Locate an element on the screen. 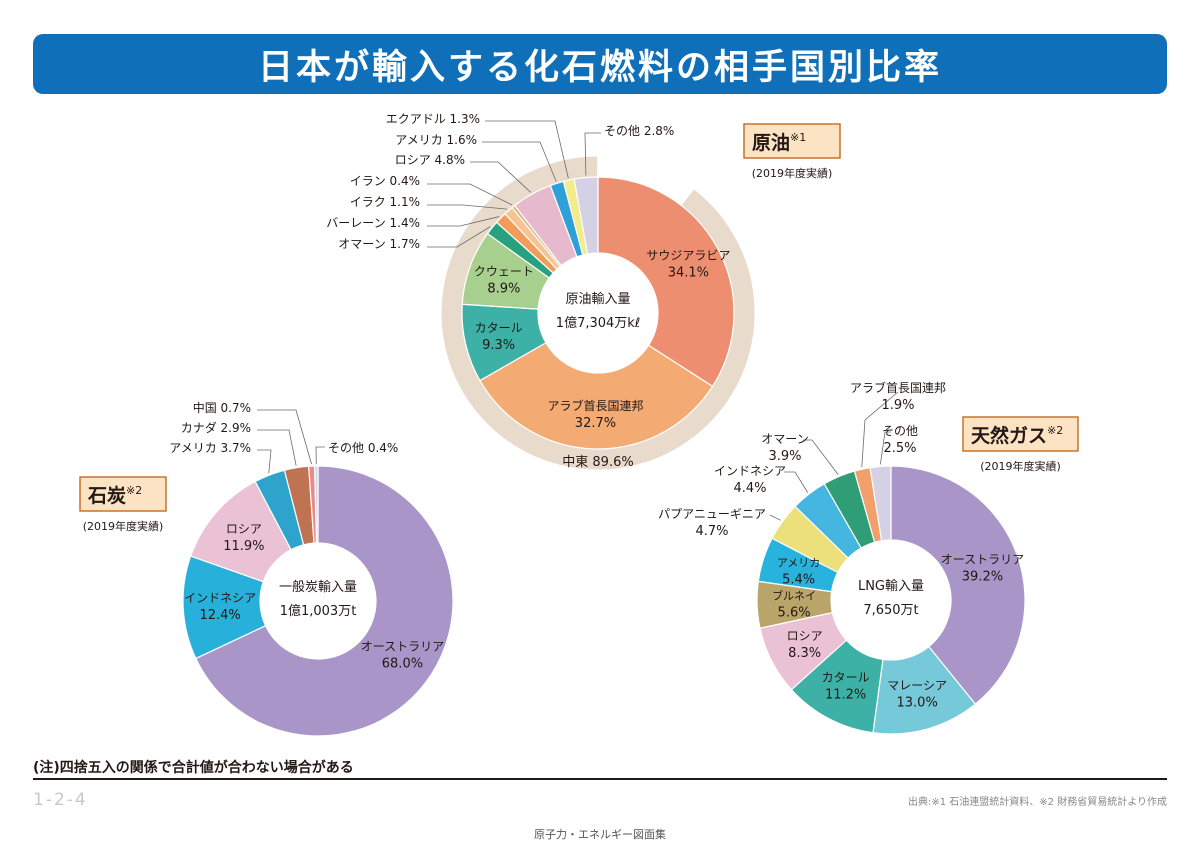  slice-value-ロシア: 8.3% is located at coordinates (804, 653).